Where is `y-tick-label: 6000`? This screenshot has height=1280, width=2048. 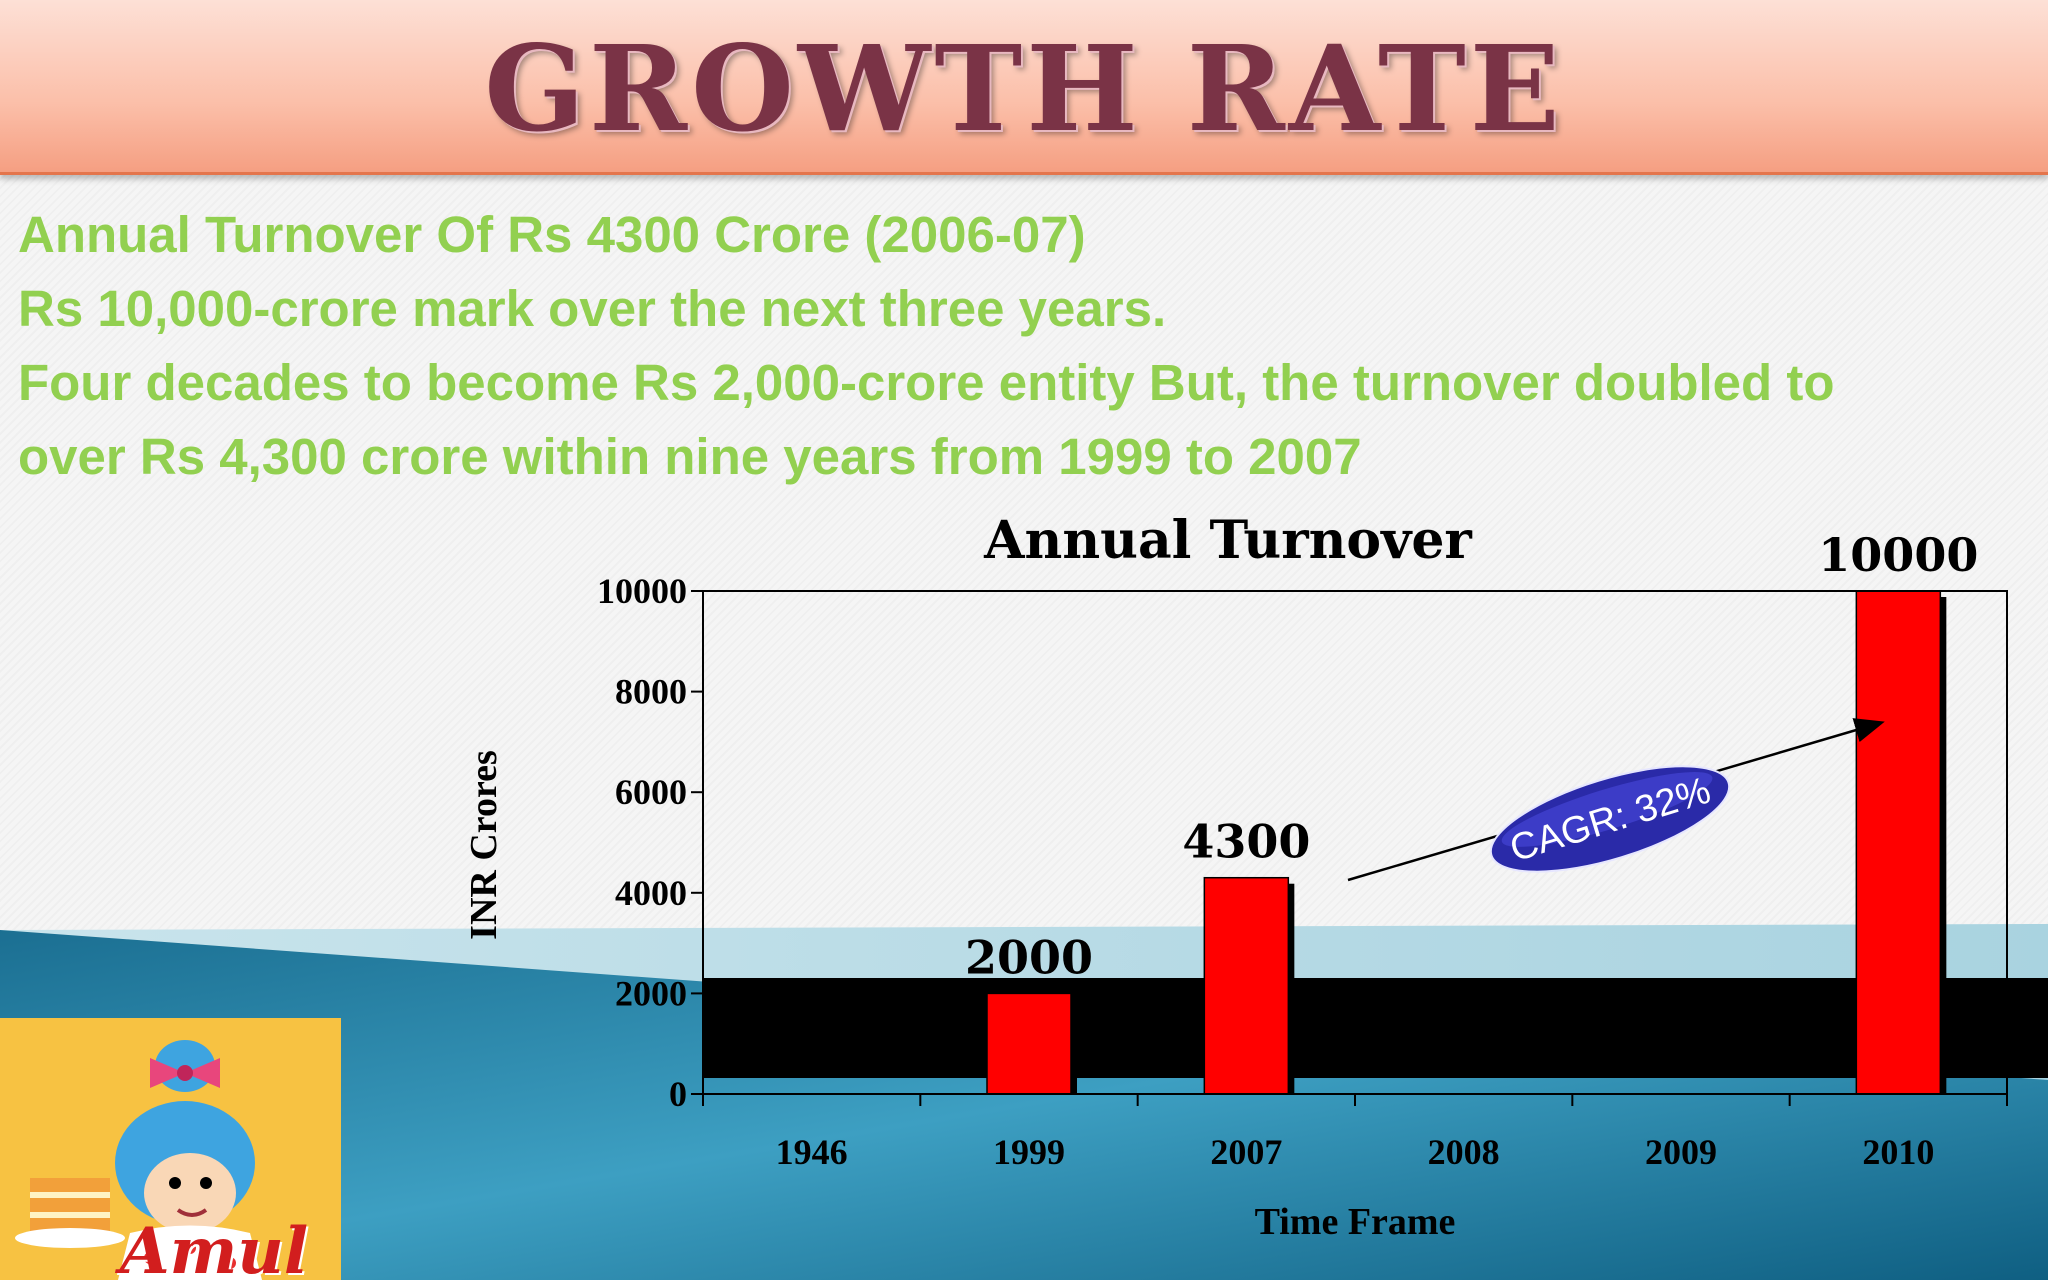 y-tick-label: 6000 is located at coordinates (651, 792).